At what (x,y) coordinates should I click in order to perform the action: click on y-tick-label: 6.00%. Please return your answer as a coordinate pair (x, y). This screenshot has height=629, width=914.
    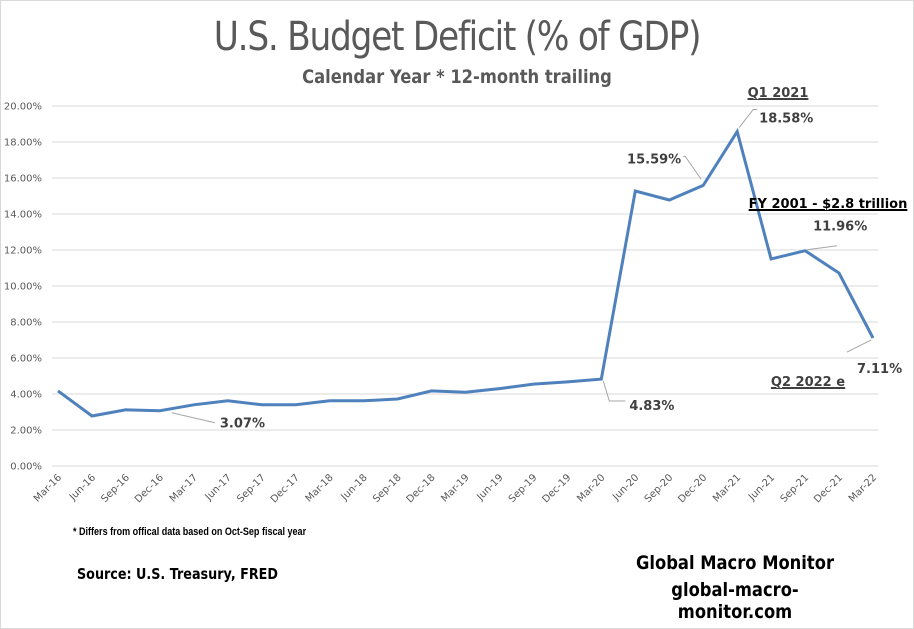
    Looking at the image, I should click on (26, 359).